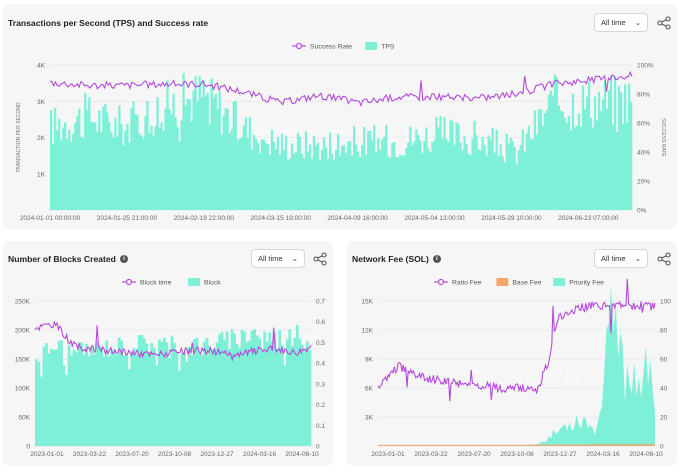 This screenshot has height=473, width=685. What do you see at coordinates (526, 283) in the screenshot?
I see `legend-label: Base Fee` at bounding box center [526, 283].